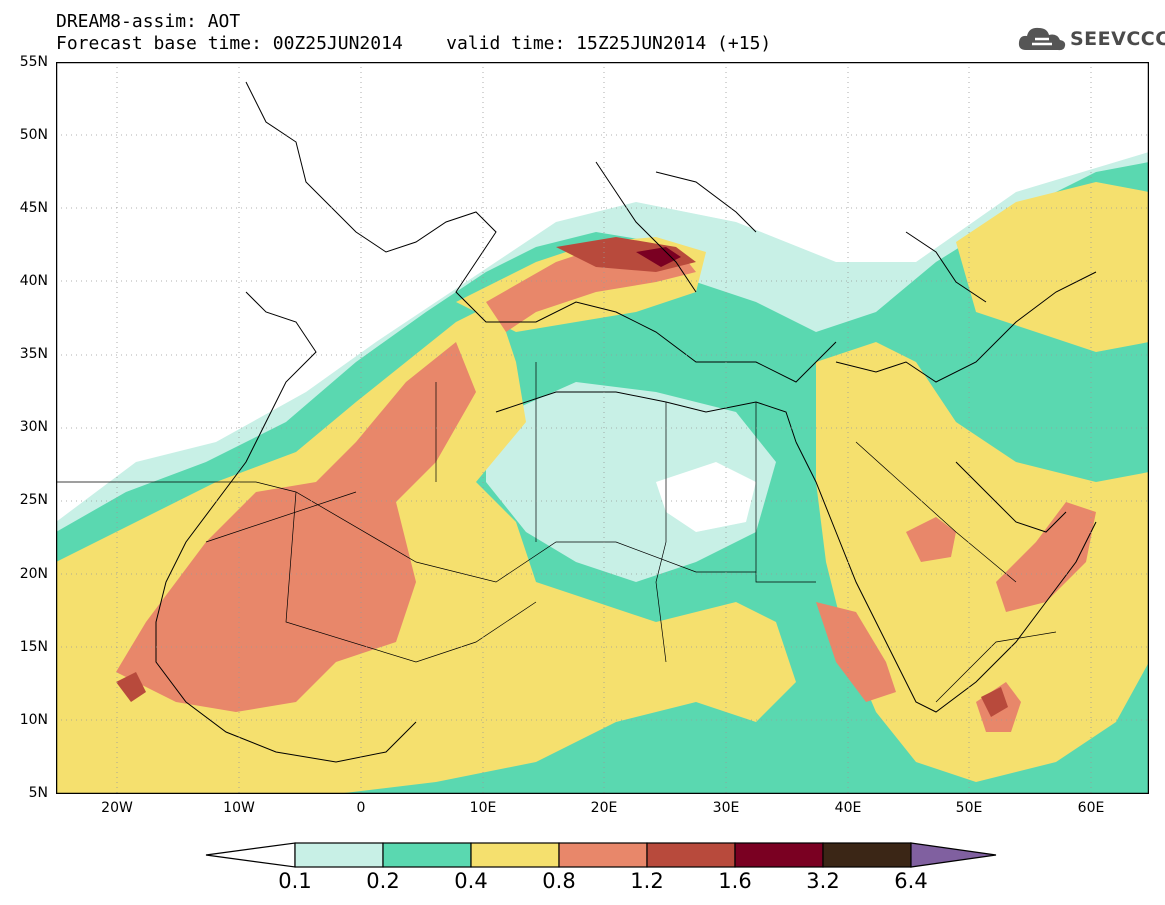 The image size is (1165, 905). I want to click on lat-label-25n: 25N, so click(33, 500).